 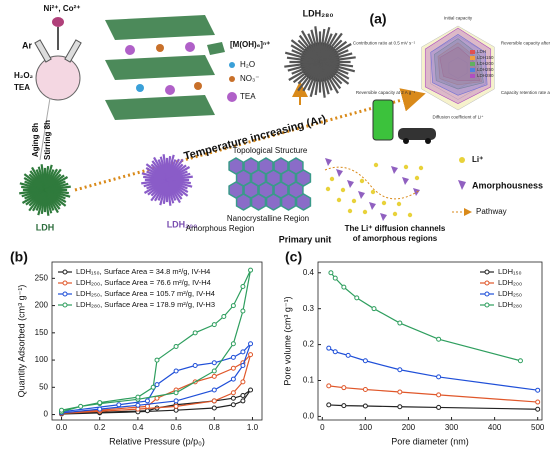 What do you see at coordinates (458, 18) in the screenshot?
I see `radar-axis-label: Initial capacity` at bounding box center [458, 18].